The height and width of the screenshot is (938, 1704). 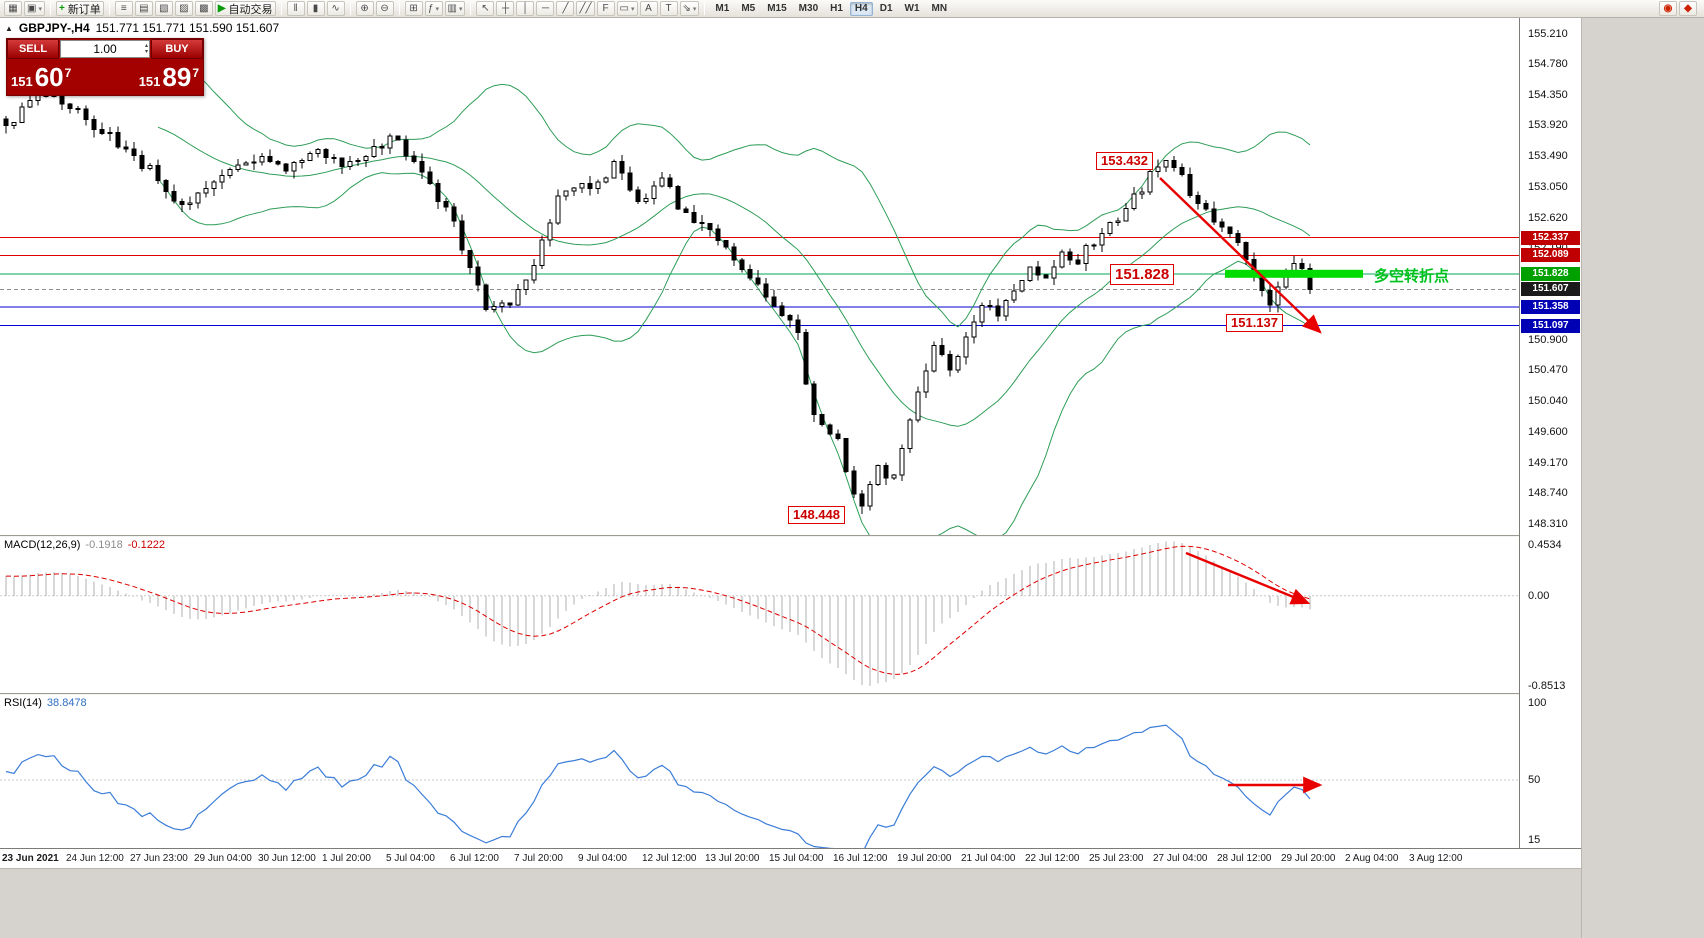 I want to click on annotation-pivot-chinese-label: 多空转折点, so click(x=1412, y=276).